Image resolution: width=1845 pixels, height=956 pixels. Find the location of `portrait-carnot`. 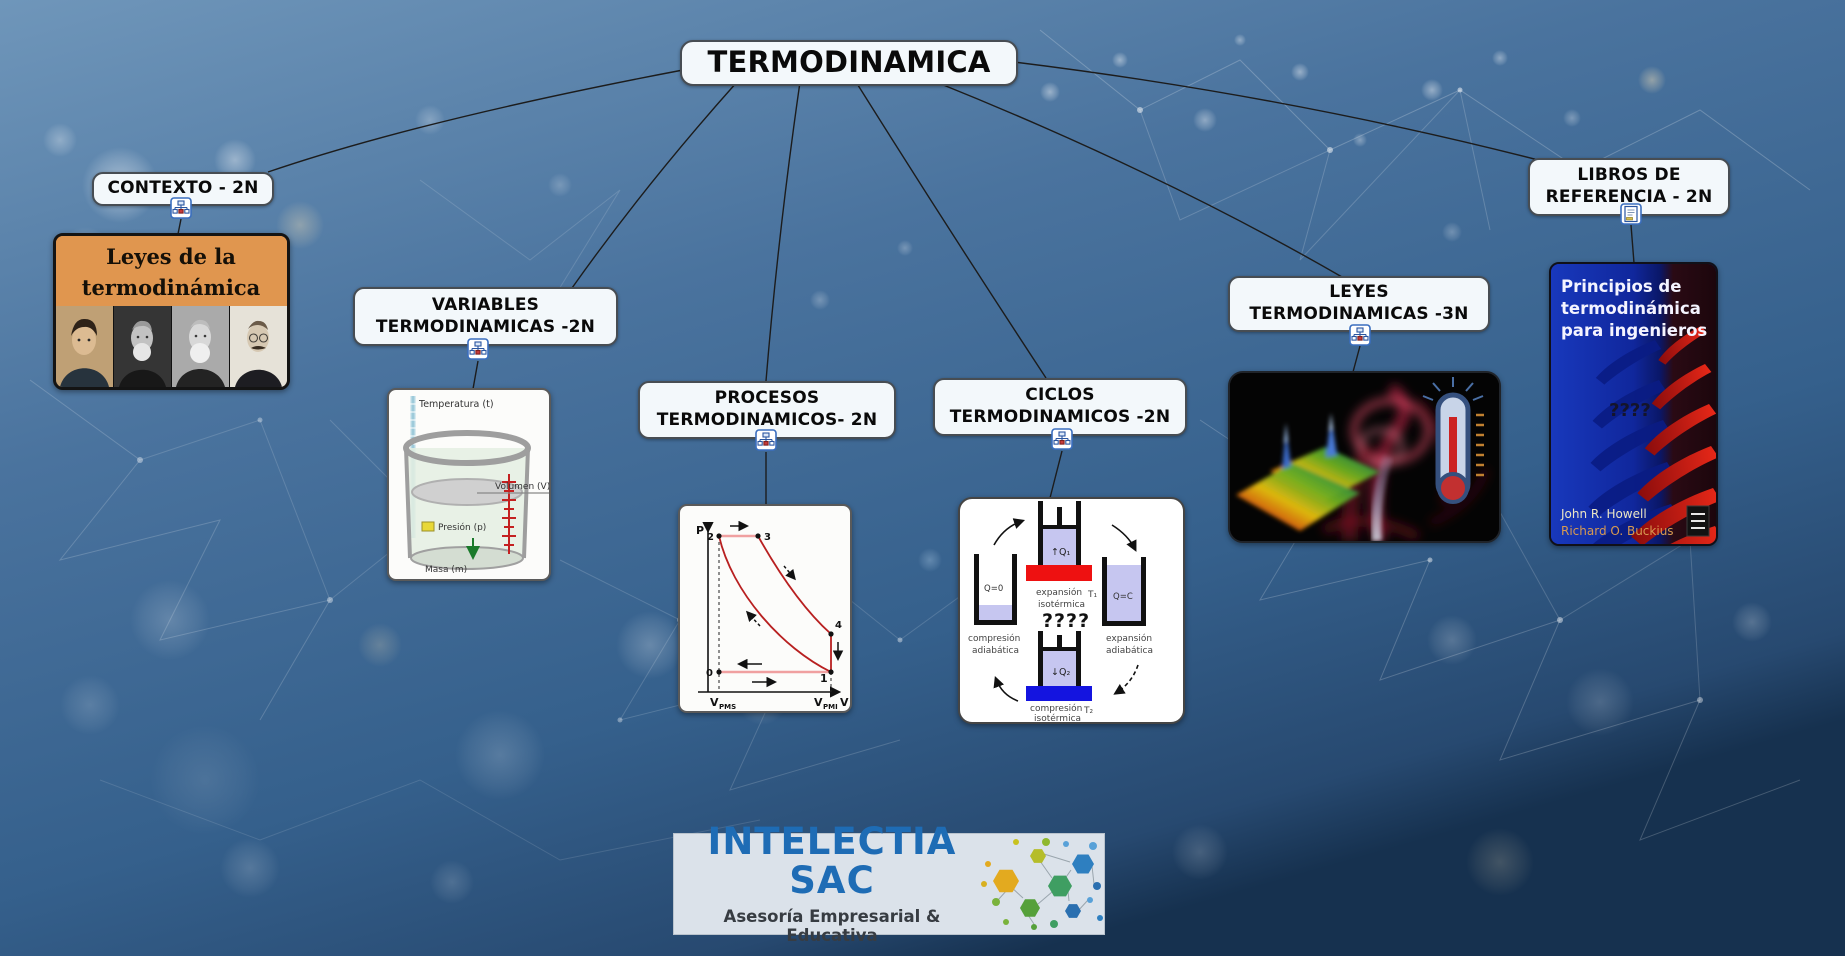

portrait-carnot is located at coordinates (84, 346).